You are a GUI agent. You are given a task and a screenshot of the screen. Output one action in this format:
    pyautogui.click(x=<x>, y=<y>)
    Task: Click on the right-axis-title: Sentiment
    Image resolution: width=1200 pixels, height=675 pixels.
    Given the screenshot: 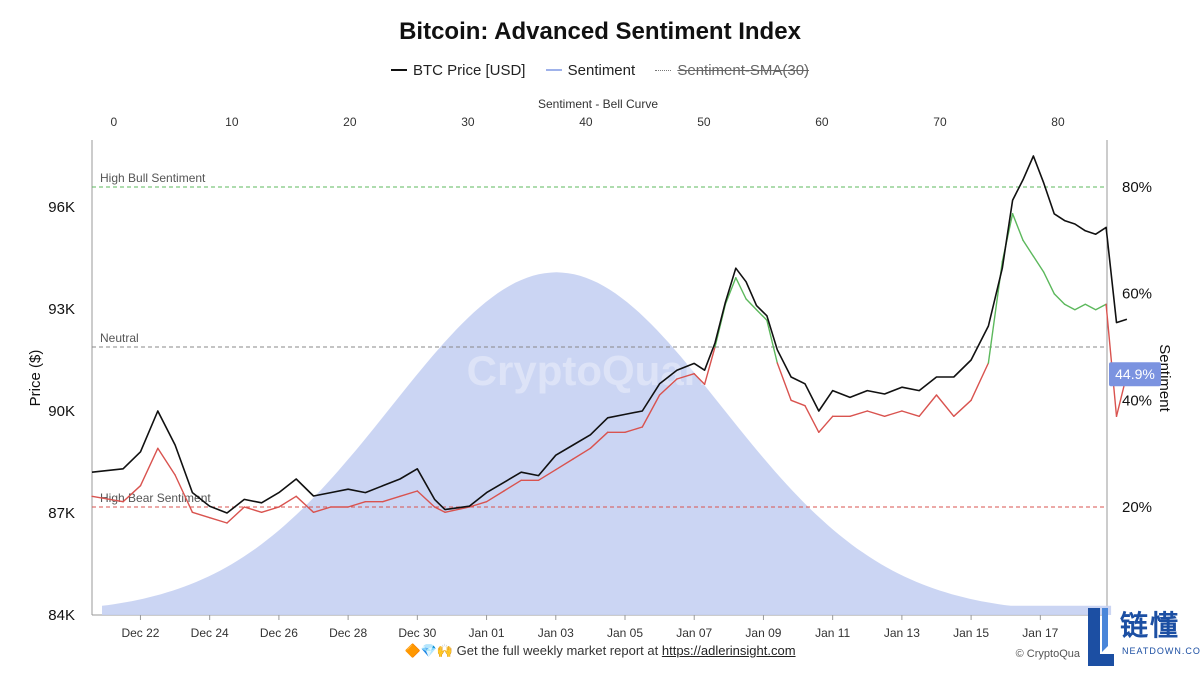 What is the action you would take?
    pyautogui.click(x=1164, y=378)
    